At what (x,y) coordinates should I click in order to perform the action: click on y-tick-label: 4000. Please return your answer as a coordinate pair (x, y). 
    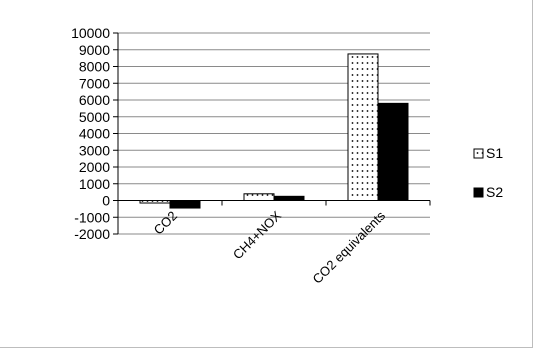
    Looking at the image, I should click on (94, 134).